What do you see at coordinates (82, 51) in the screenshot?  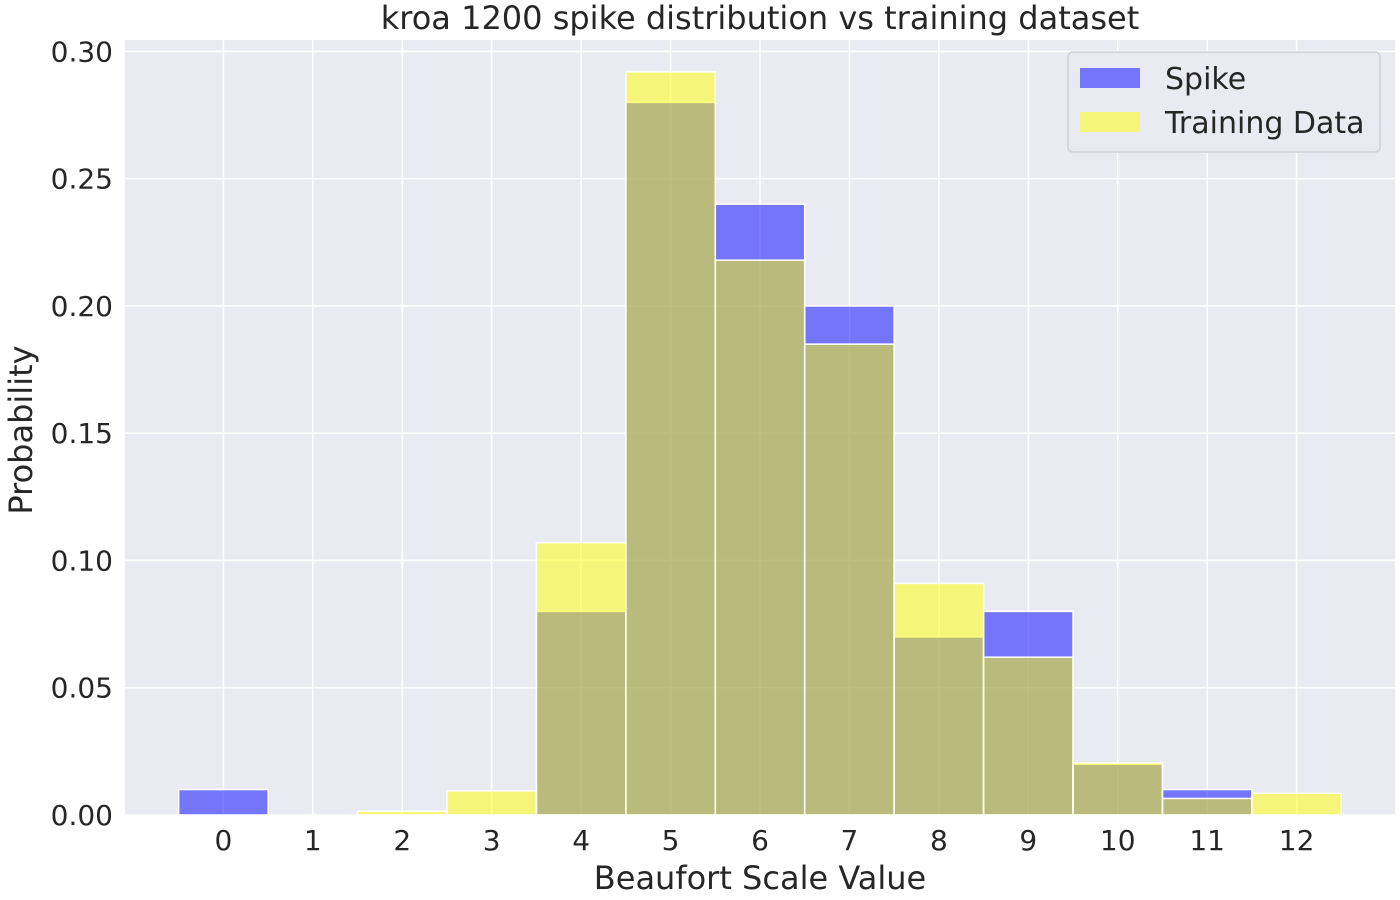 I see `y-tick-label: 0.30` at bounding box center [82, 51].